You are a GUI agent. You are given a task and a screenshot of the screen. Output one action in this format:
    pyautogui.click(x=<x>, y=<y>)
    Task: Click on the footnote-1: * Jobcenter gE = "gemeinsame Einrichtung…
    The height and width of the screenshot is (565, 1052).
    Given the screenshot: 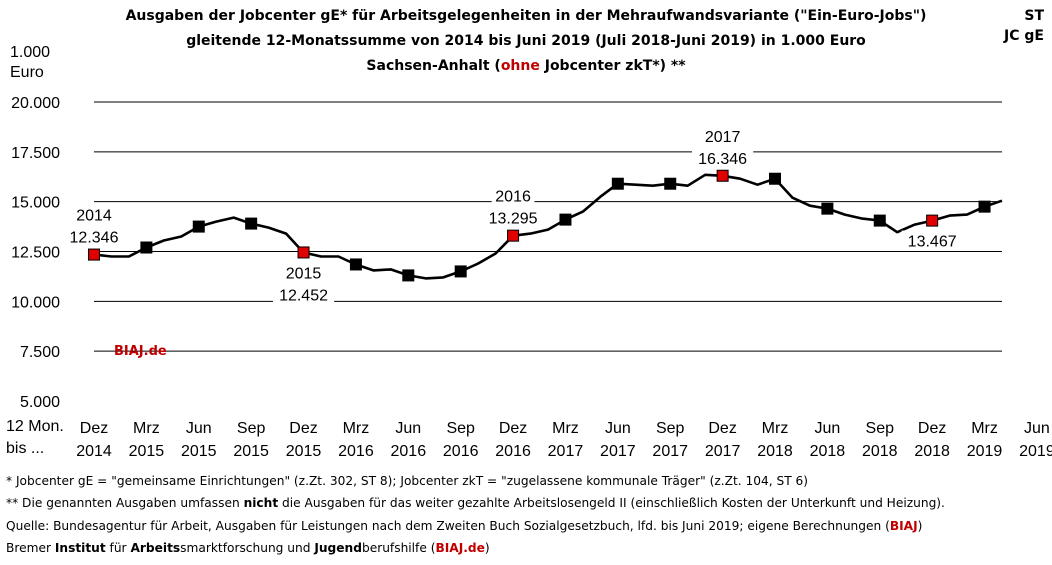 What is the action you would take?
    pyautogui.click(x=407, y=481)
    